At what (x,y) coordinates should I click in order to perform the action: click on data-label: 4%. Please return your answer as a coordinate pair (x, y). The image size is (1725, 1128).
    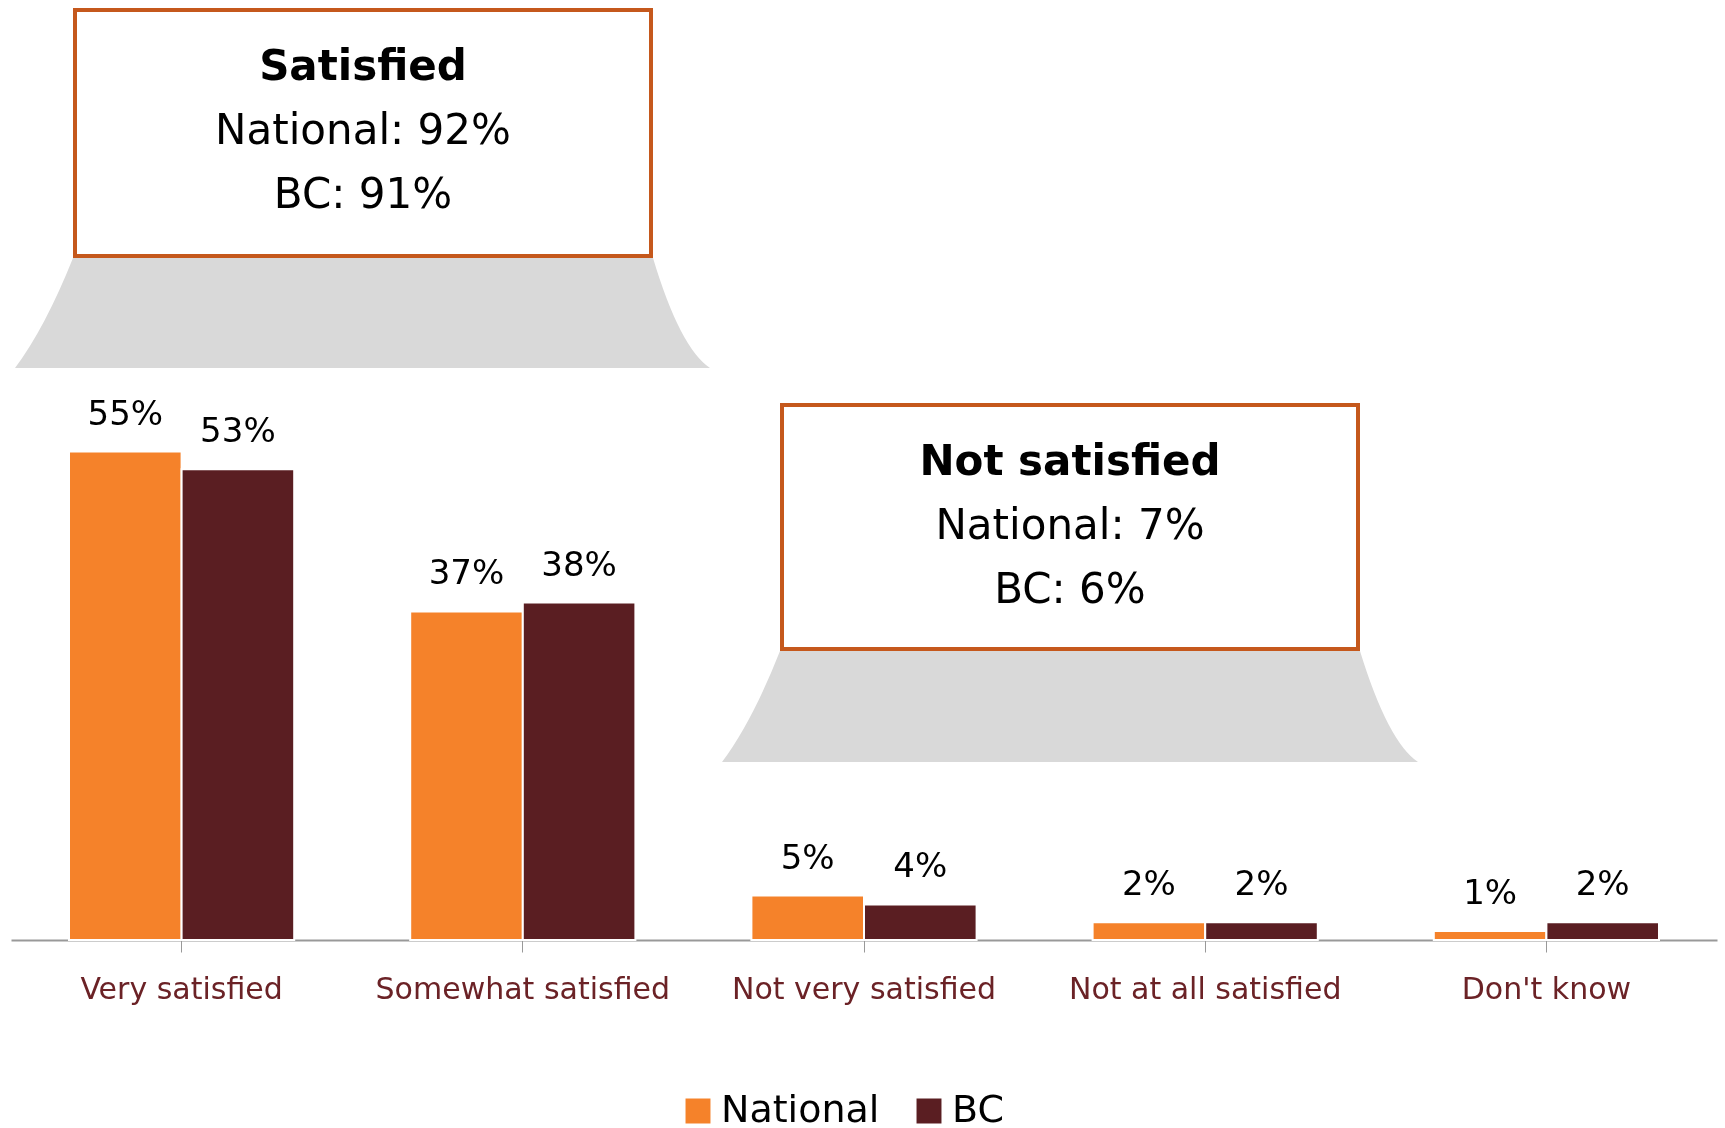
    Looking at the image, I should click on (920, 865).